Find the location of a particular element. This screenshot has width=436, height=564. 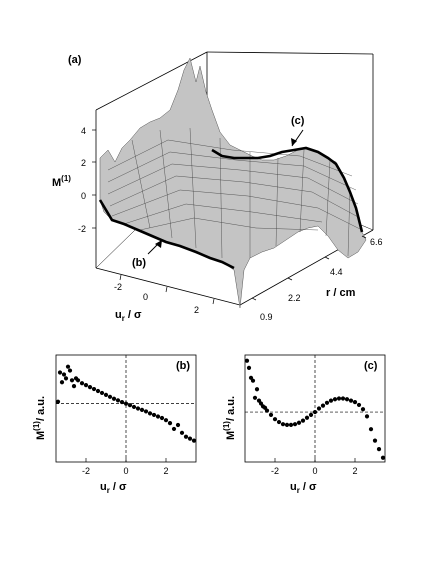

z-axis: M(1) 4 2 0 -2 is located at coordinates (74, 180).